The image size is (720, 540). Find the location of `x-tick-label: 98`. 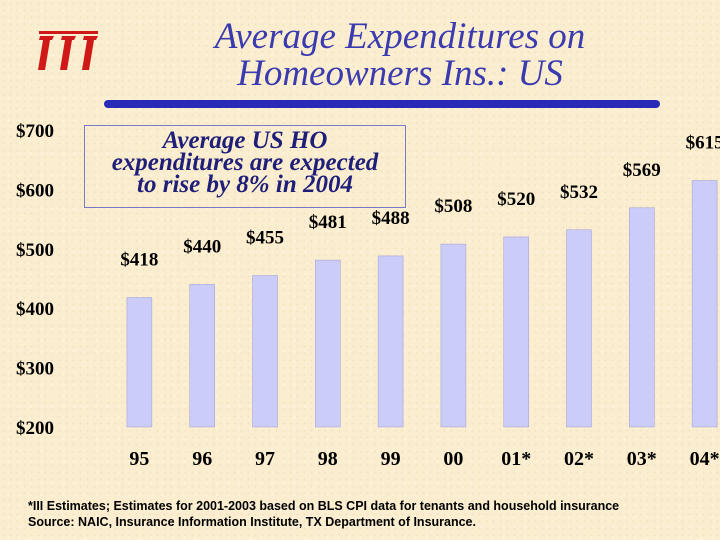

x-tick-label: 98 is located at coordinates (328, 459).